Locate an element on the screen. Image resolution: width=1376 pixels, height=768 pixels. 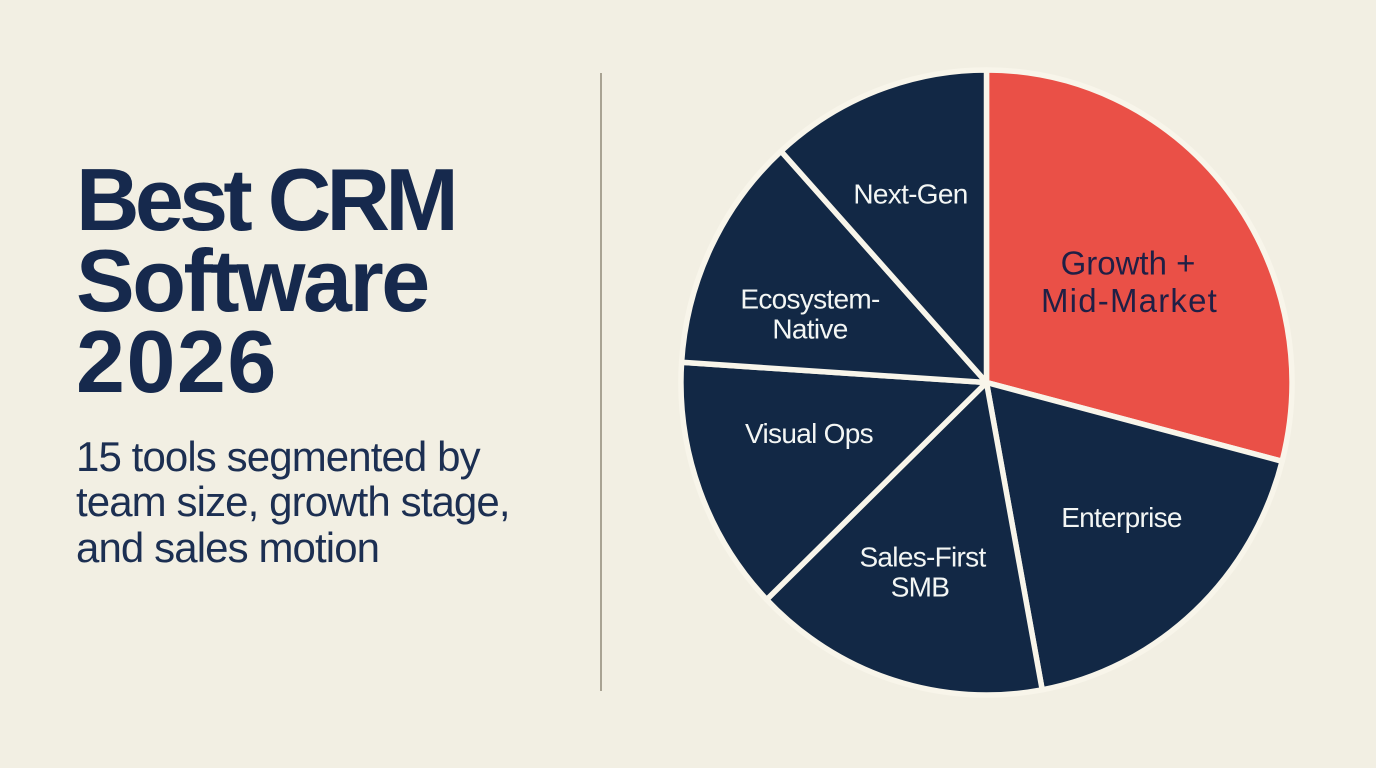
svg-text: Native is located at coordinates (809, 328).